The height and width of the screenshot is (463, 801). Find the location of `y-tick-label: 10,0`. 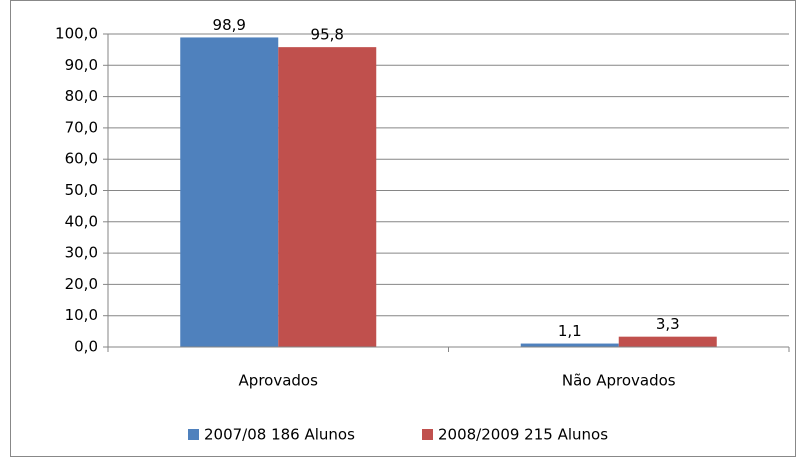

y-tick-label: 10,0 is located at coordinates (81, 315).